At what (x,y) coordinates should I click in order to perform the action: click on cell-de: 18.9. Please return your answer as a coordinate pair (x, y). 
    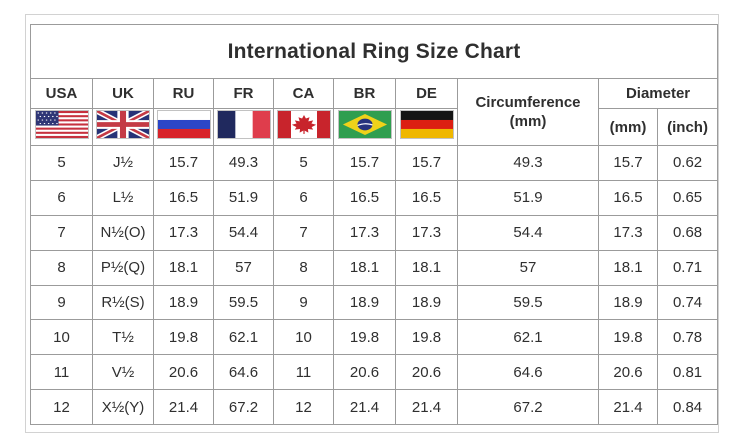
    Looking at the image, I should click on (426, 302).